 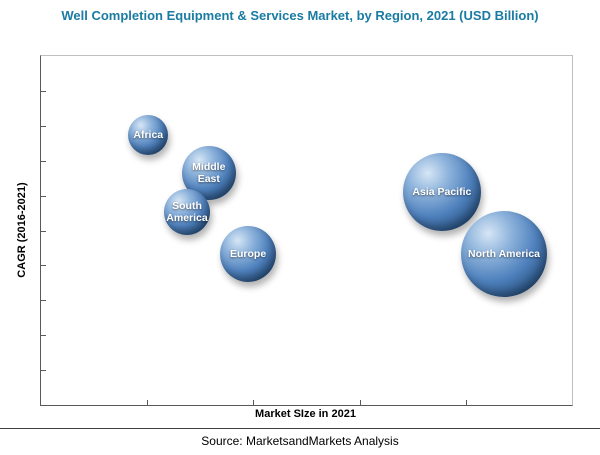 I want to click on footer-divider, so click(x=300, y=428).